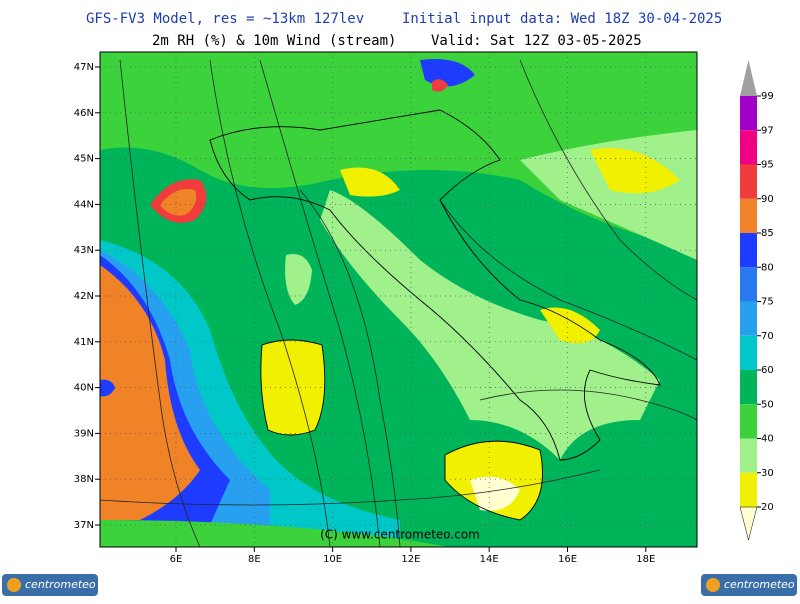 The height and width of the screenshot is (604, 800). What do you see at coordinates (567, 559) in the screenshot?
I see `lon-label: 16E` at bounding box center [567, 559].